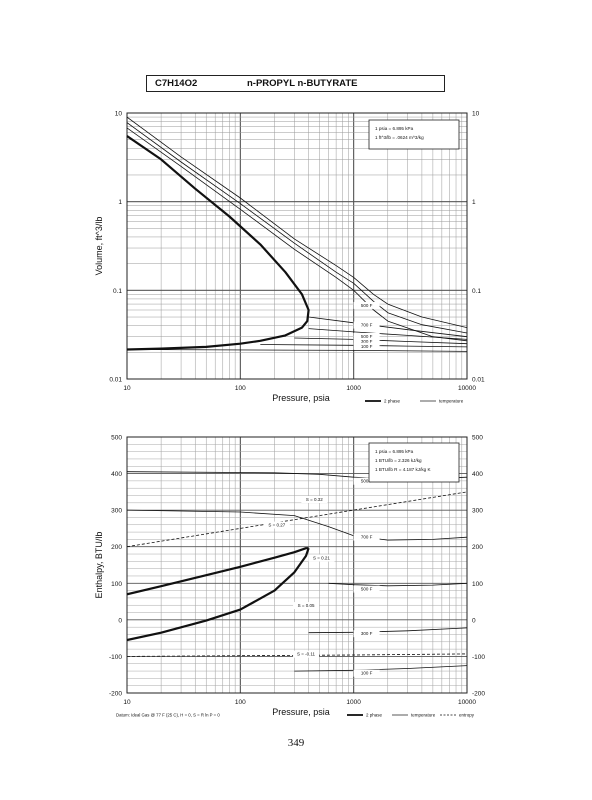  I want to click on curve-annotation: S = 0.27, so click(276, 525).